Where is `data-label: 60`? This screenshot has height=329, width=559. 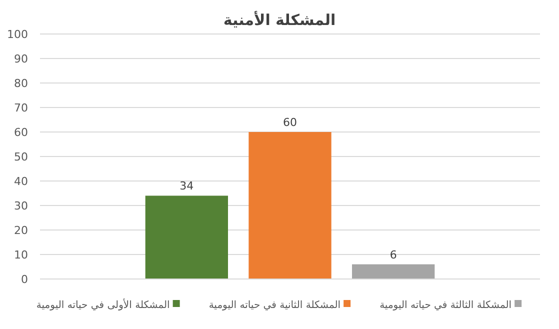 data-label: 60 is located at coordinates (290, 122).